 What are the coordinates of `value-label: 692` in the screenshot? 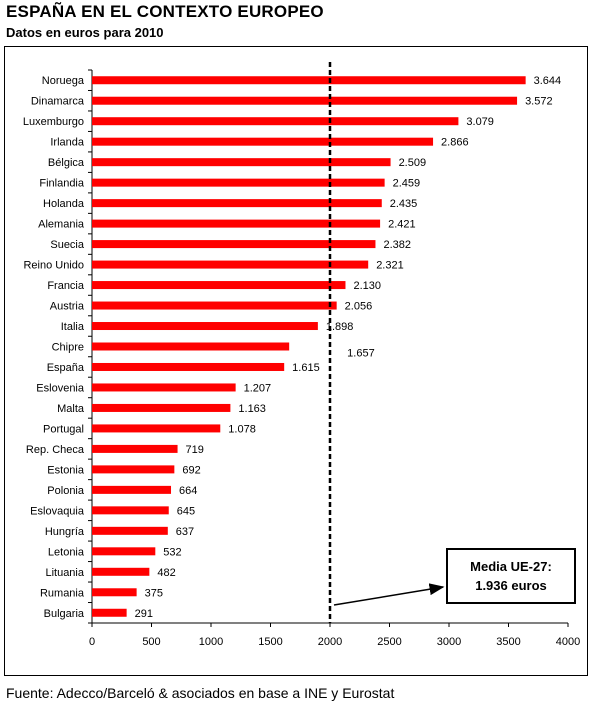 It's located at (191, 470).